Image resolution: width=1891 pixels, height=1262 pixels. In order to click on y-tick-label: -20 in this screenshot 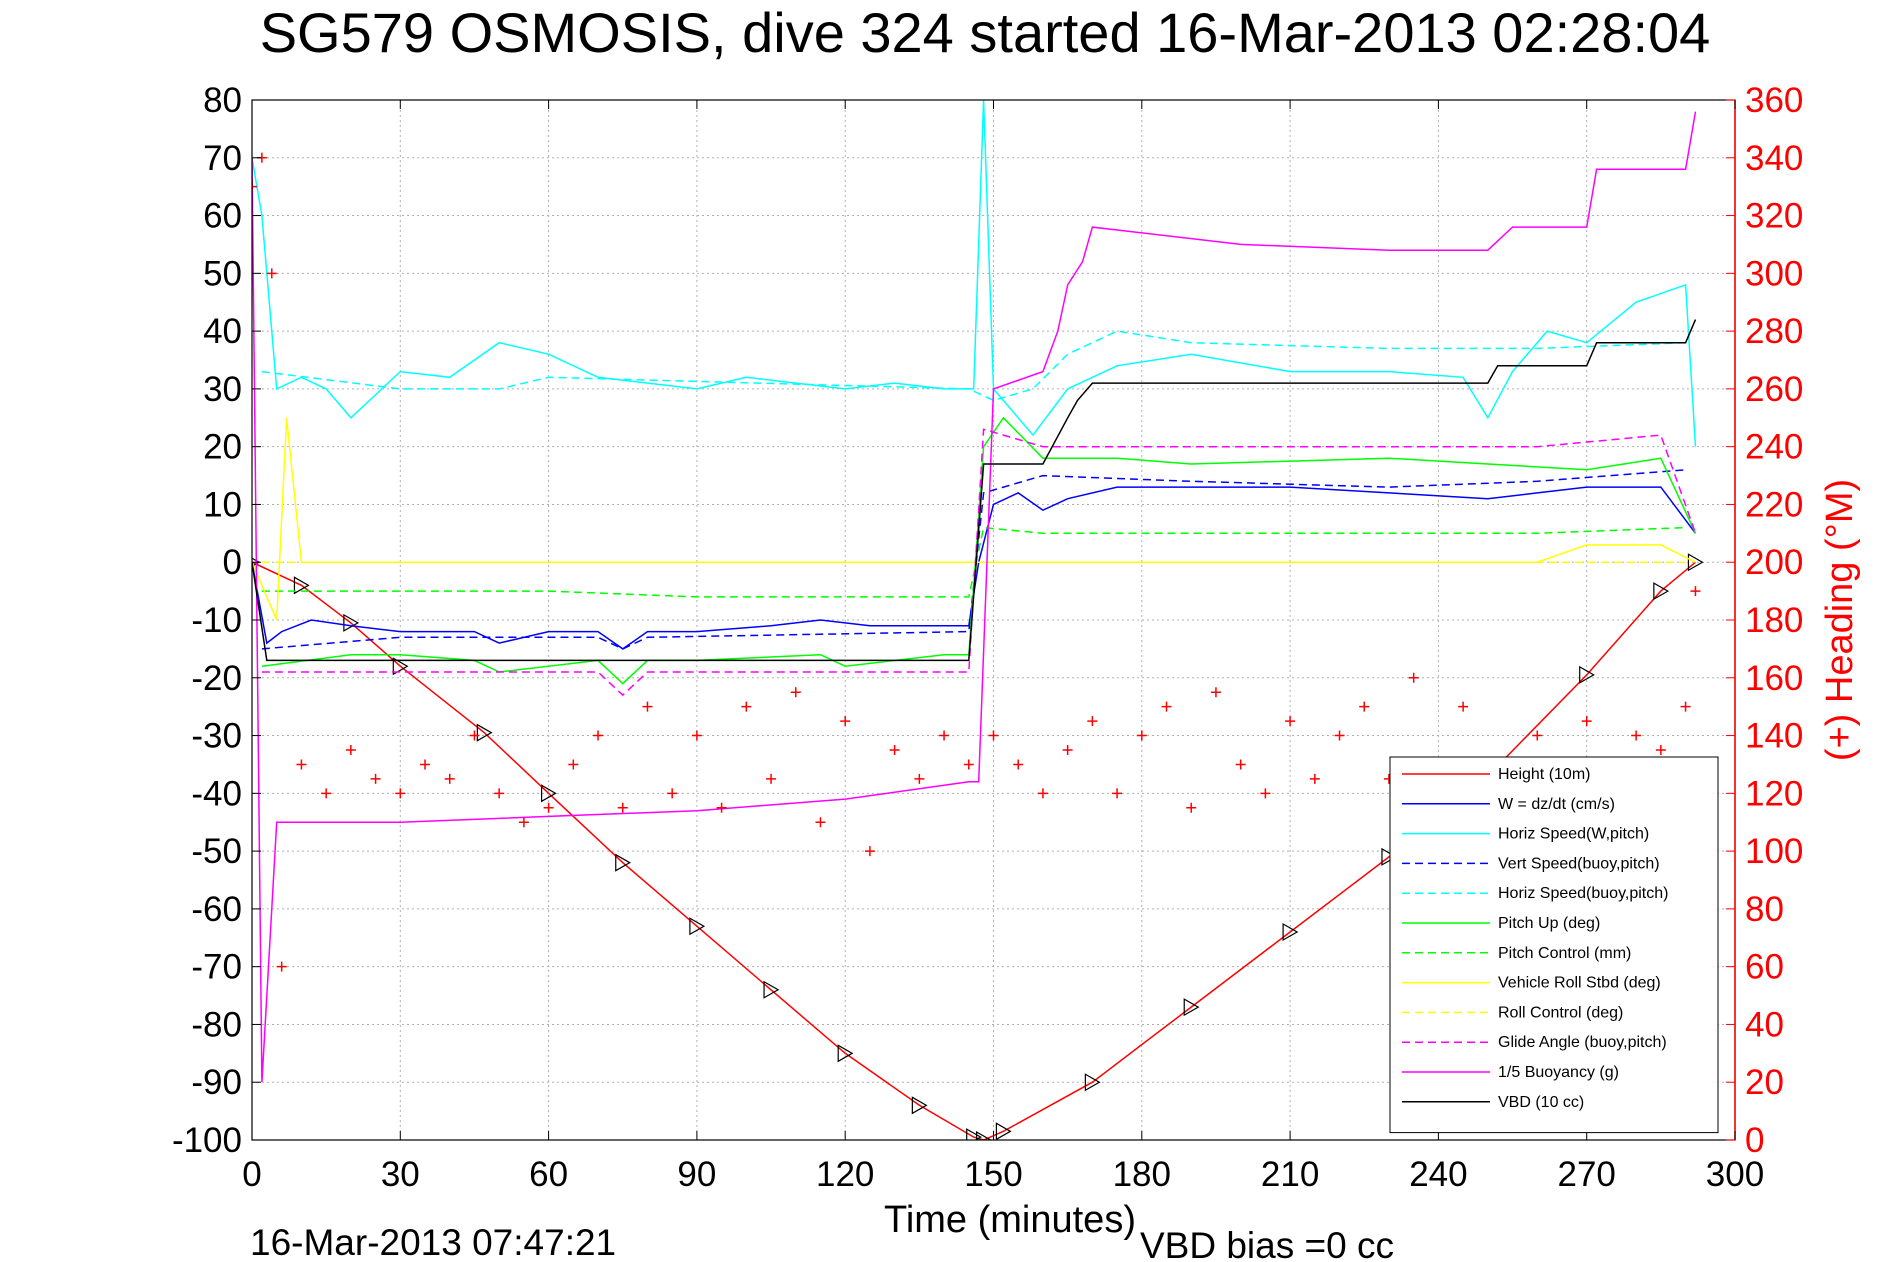, I will do `click(216, 678)`.